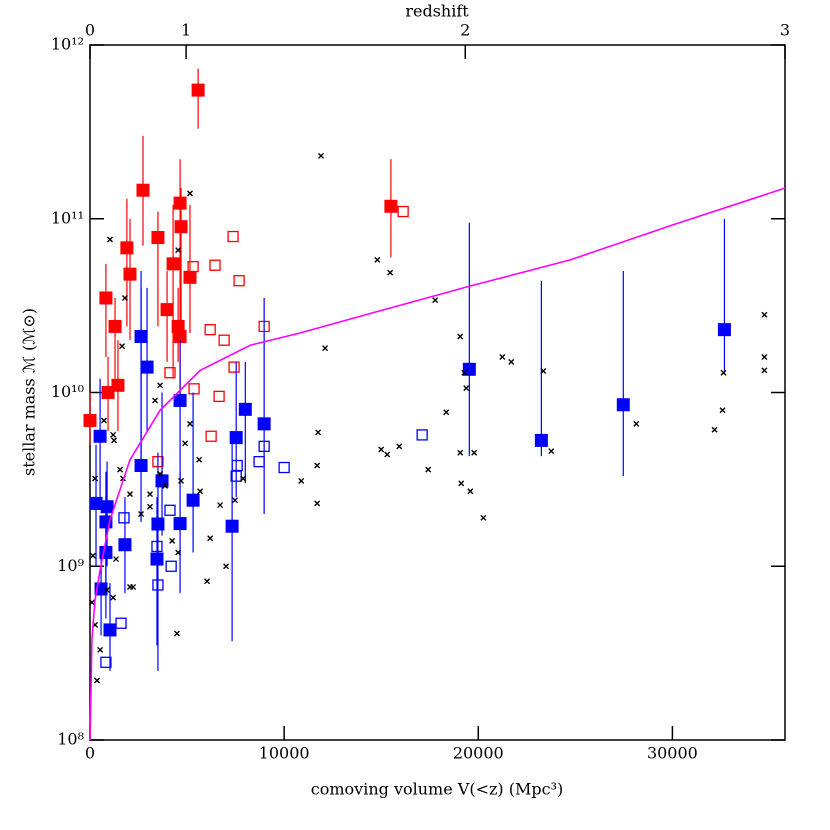 Image resolution: width=830 pixels, height=830 pixels. Describe the element at coordinates (465, 30) in the screenshot. I see `x2-tick-label: 2` at that location.